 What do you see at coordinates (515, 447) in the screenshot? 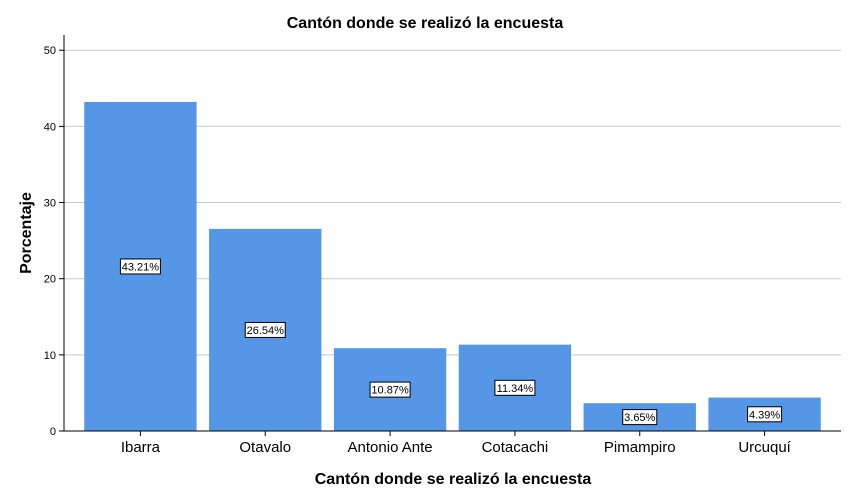
I see `x-tick-label-3: Cotacachi` at bounding box center [515, 447].